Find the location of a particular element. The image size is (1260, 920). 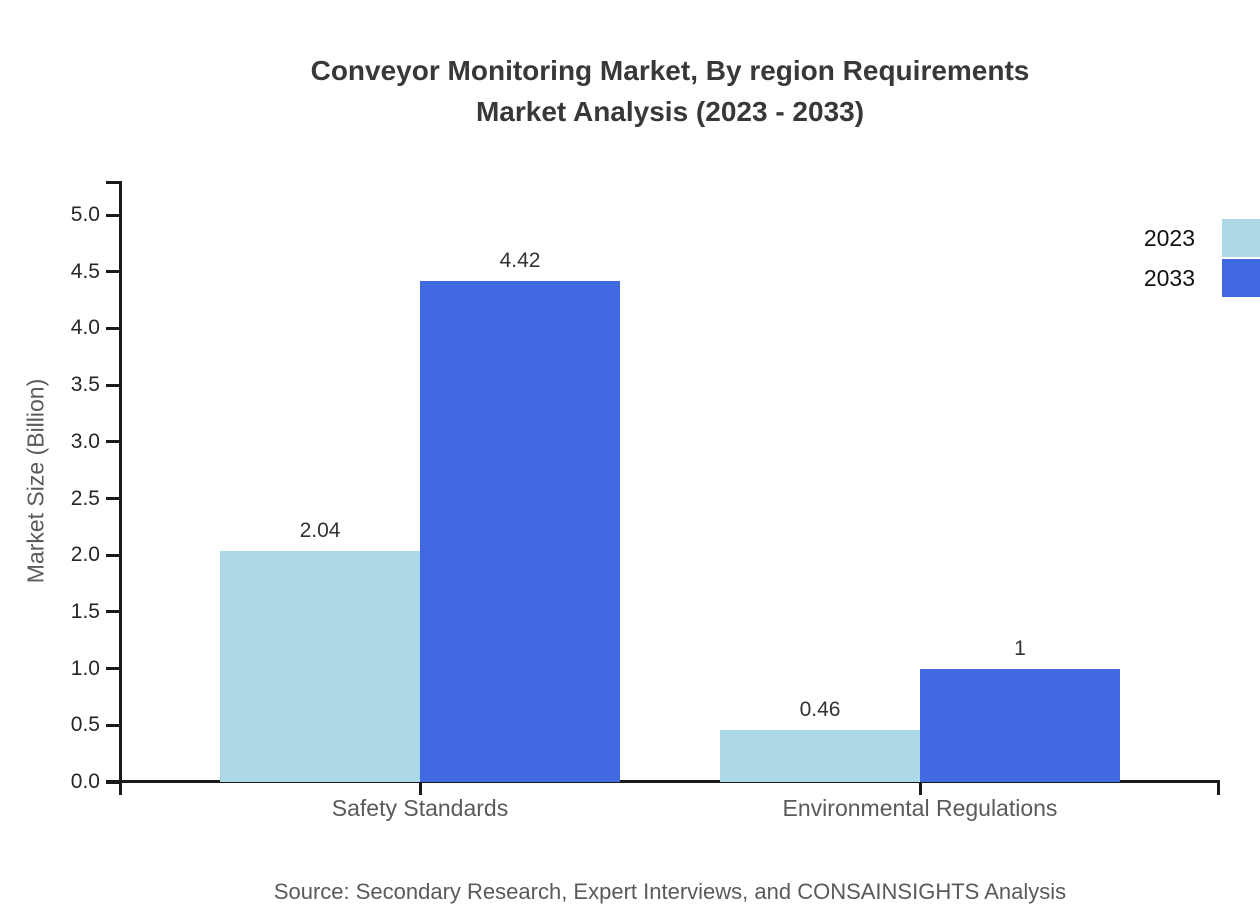

category-label-environmental-regulations: Environmental Regulations is located at coordinates (920, 808).